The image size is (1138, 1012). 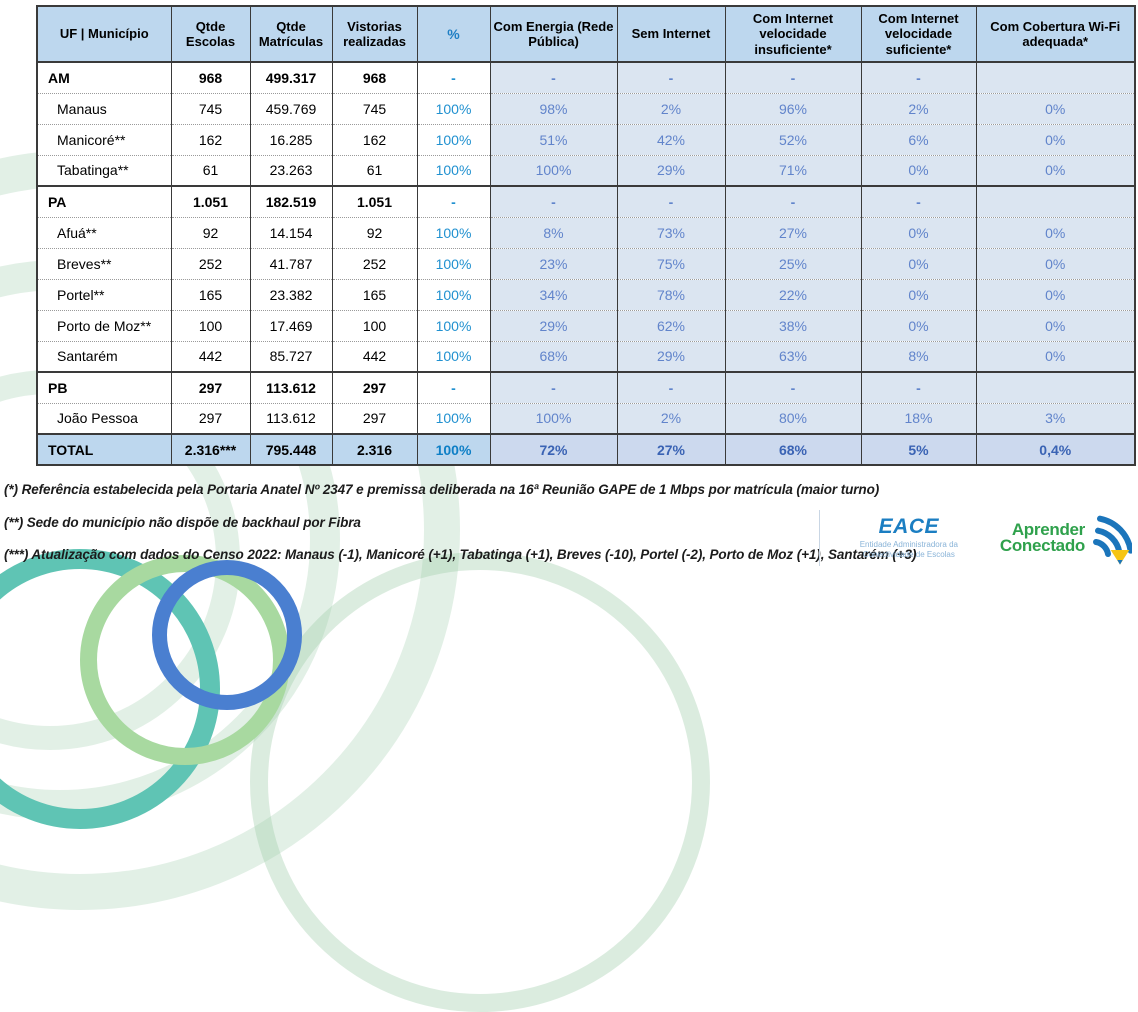 What do you see at coordinates (374, 34) in the screenshot?
I see `column-header: Vistorias realizadas` at bounding box center [374, 34].